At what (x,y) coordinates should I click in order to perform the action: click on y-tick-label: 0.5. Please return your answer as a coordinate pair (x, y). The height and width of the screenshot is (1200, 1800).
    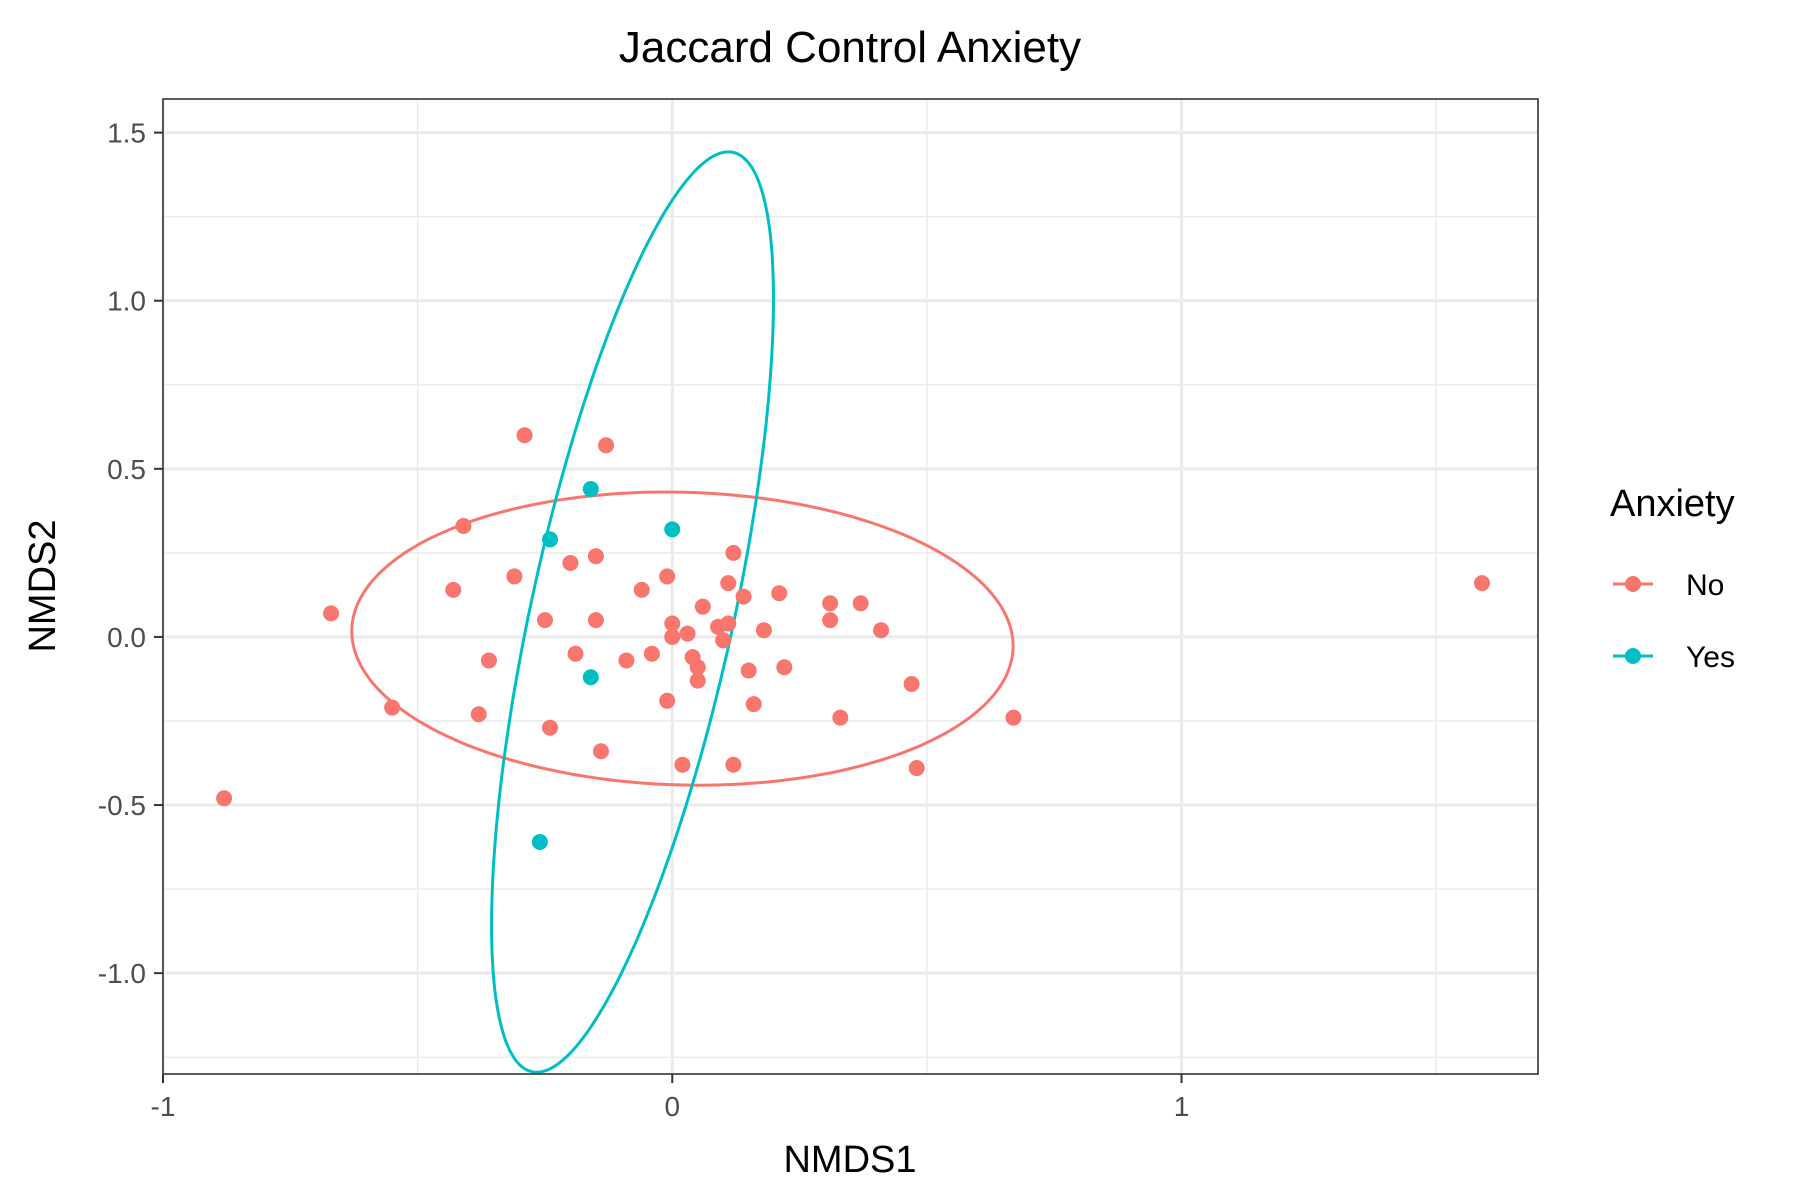
    Looking at the image, I should click on (126, 469).